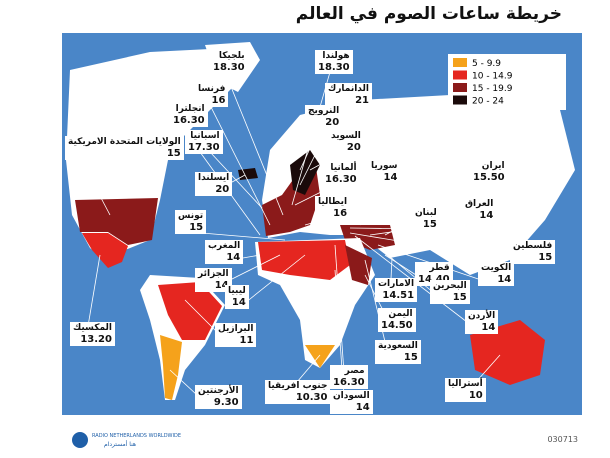 This screenshot has height=458, width=610. I want to click on country-label: اسبانيا 17.30, so click(204, 142).